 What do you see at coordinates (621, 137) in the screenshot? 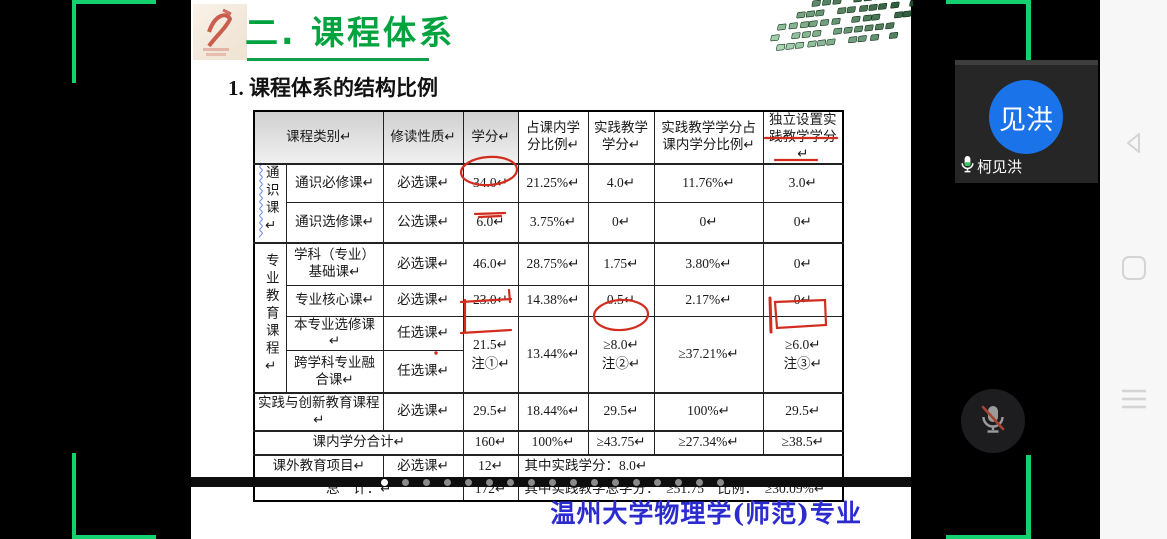
I see `header-practice-credits: 实践教学学分↵` at bounding box center [621, 137].